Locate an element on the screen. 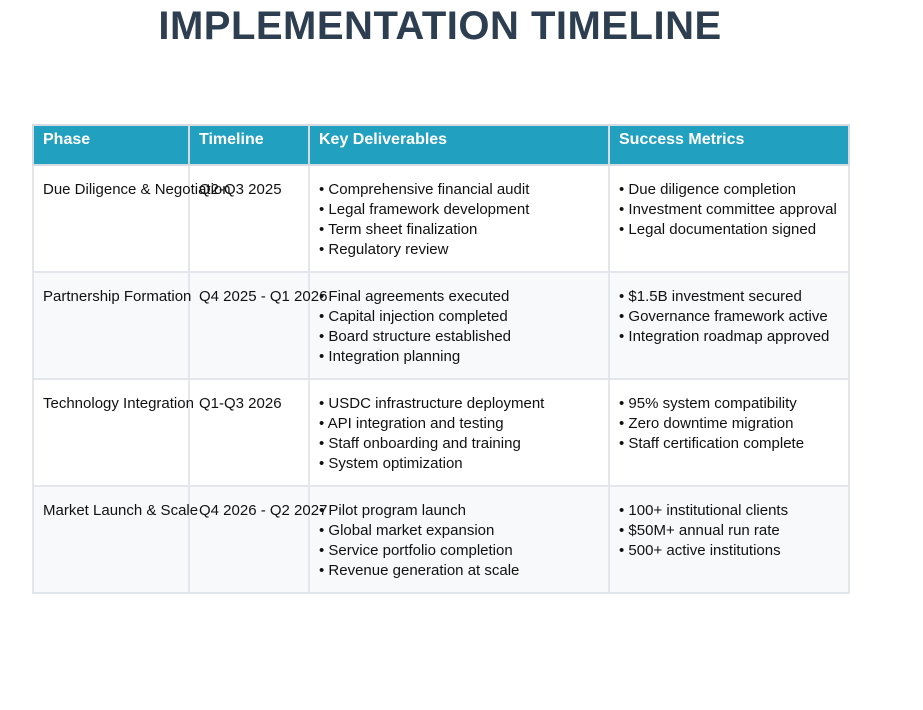 The height and width of the screenshot is (710, 923). column-header-phase: Phase is located at coordinates (111, 145).